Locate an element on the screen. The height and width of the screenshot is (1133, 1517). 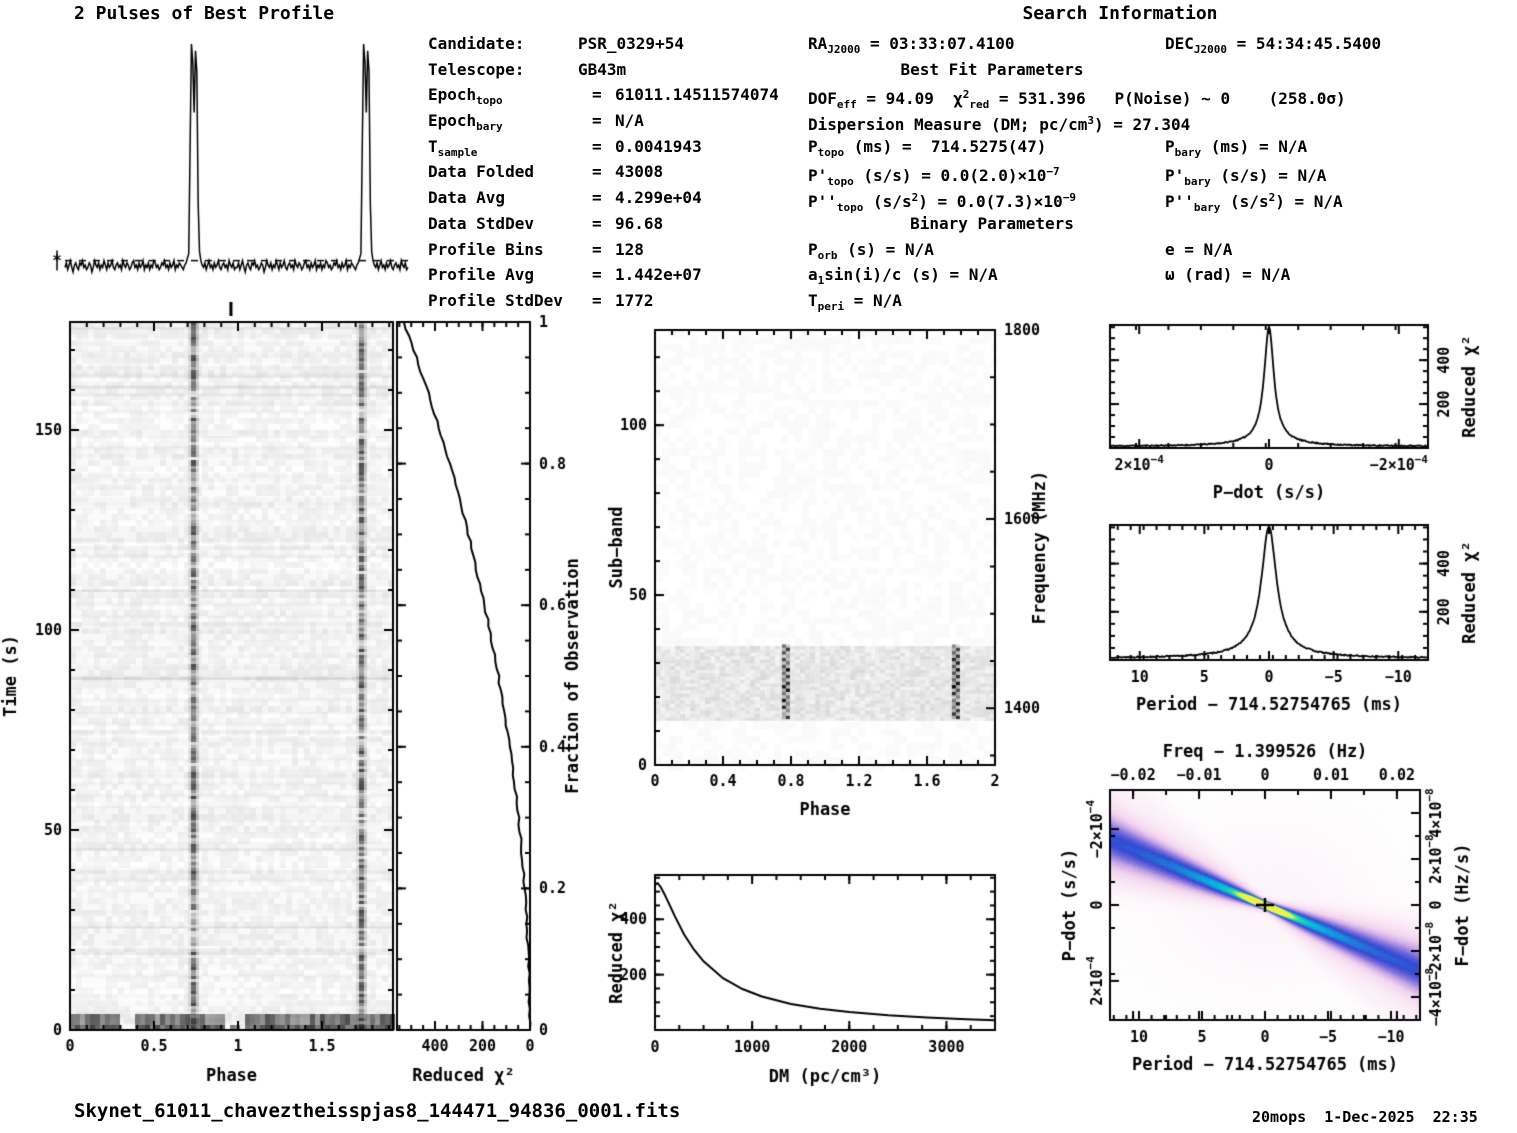
asini-value: a1sin(i)/c (s) = N/A is located at coordinates (986, 278).